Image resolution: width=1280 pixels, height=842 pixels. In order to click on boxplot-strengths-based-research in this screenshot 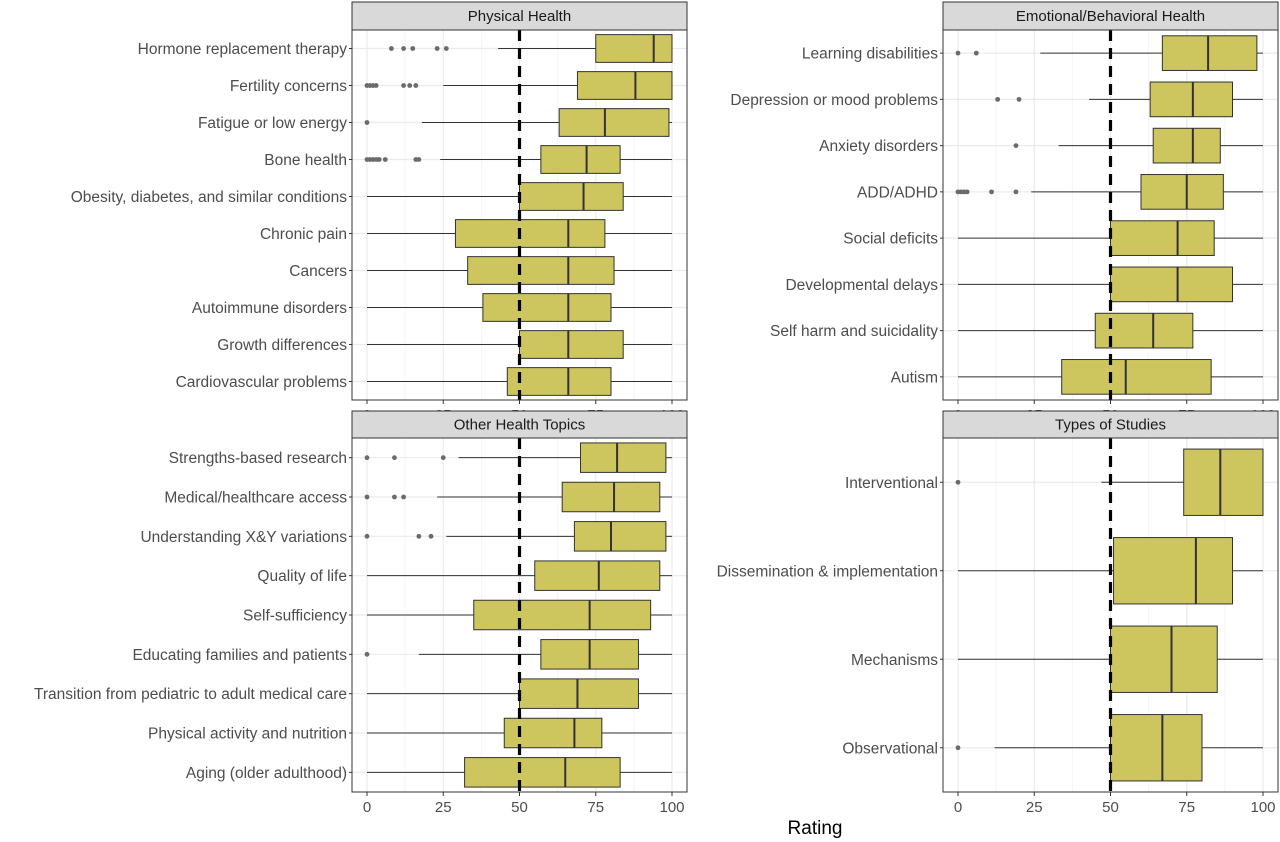, I will do `click(518, 457)`.